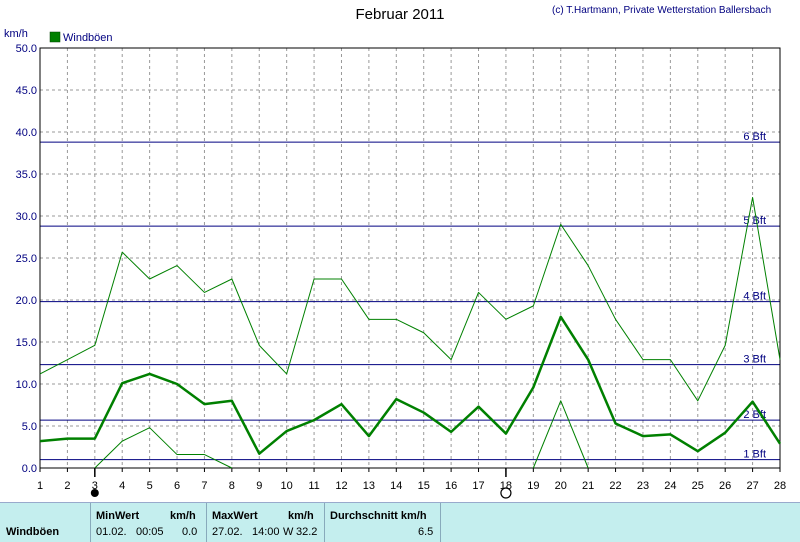  Describe the element at coordinates (378, 516) in the screenshot. I see `avg-header: Durchschnitt km/h` at that location.